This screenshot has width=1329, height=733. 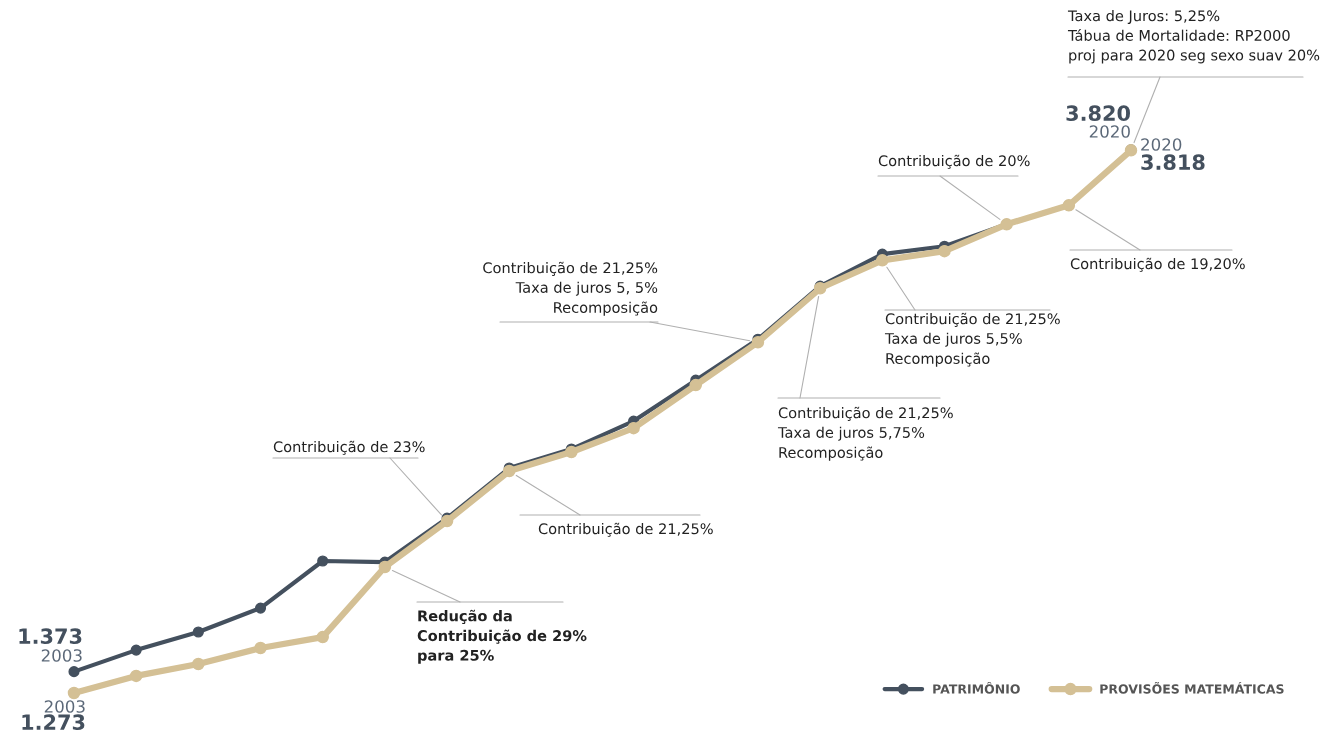 I want to click on data-label: 1.373, so click(x=50, y=636).